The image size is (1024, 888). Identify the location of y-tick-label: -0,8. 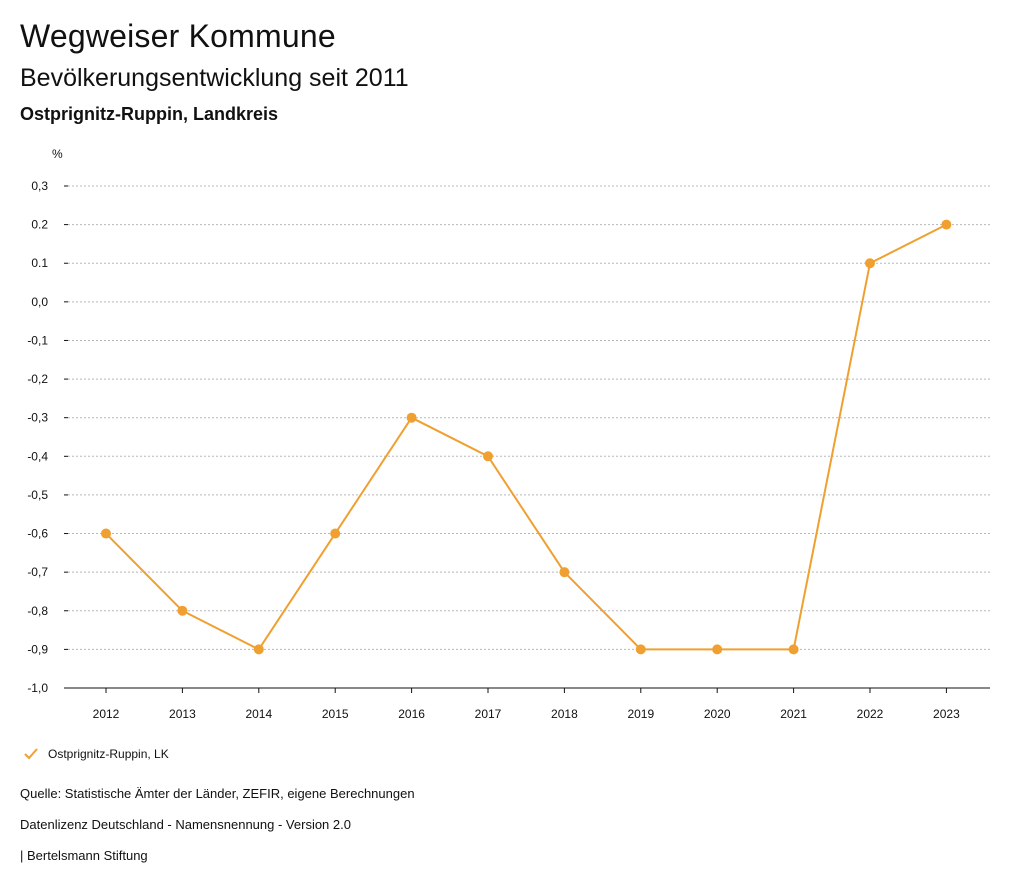
(37, 611).